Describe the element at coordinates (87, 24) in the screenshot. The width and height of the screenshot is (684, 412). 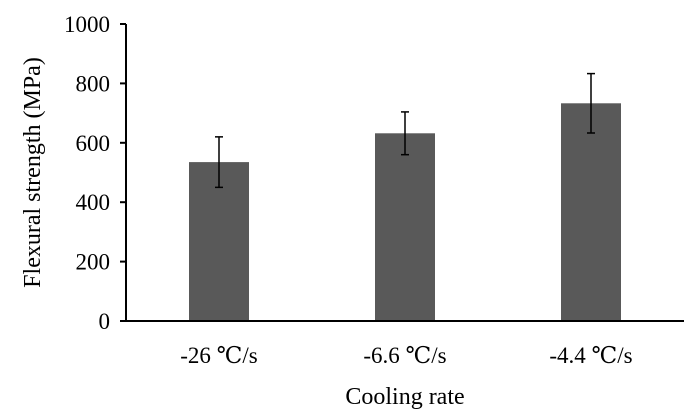
I see `y-tick-label: 1000` at that location.